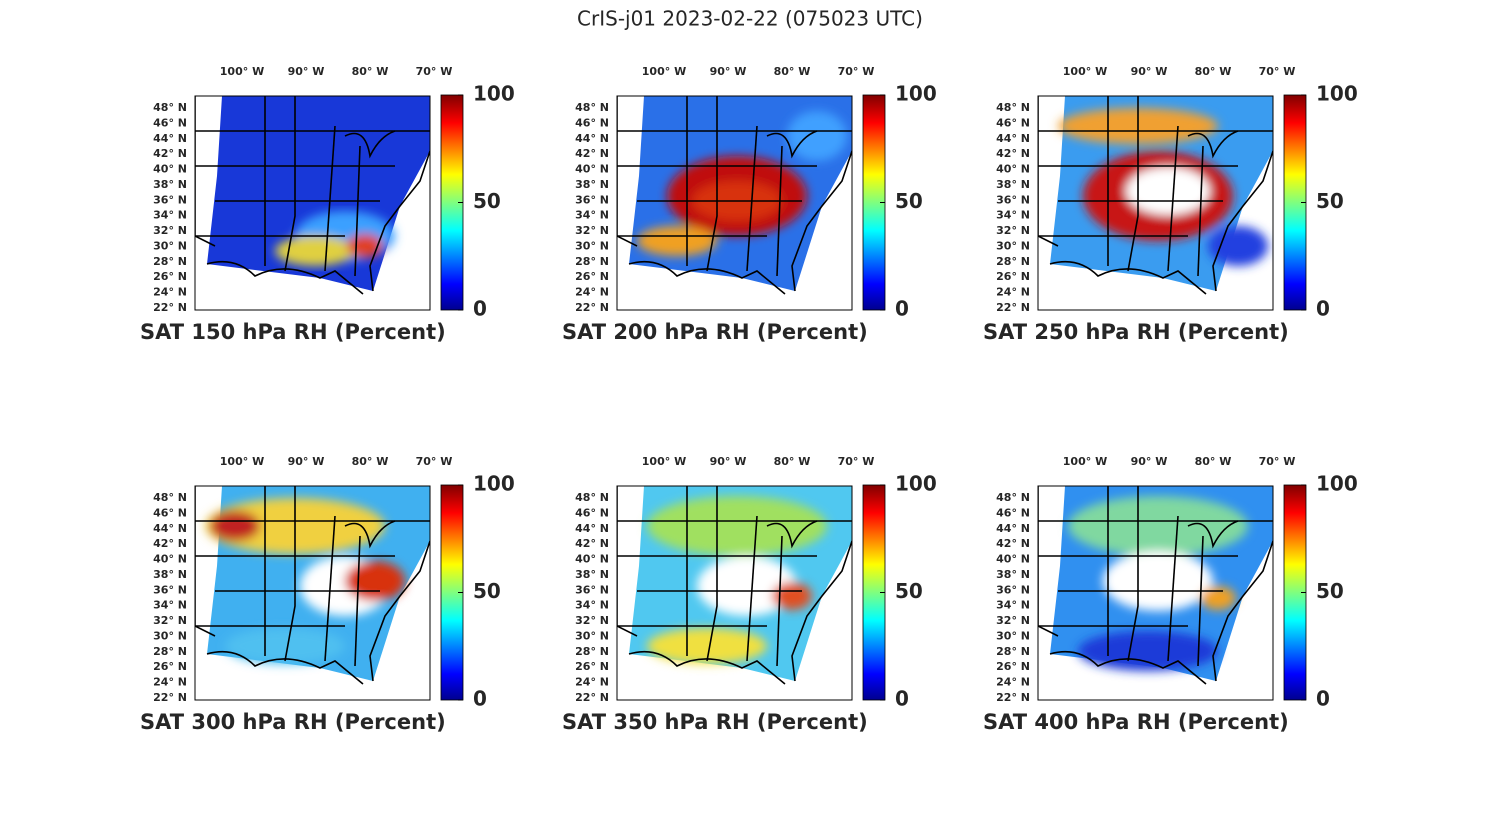 This screenshot has width=1500, height=829. Describe the element at coordinates (1136, 332) in the screenshot. I see `panel-title: SAT 250 hPa RH (Percent)` at that location.